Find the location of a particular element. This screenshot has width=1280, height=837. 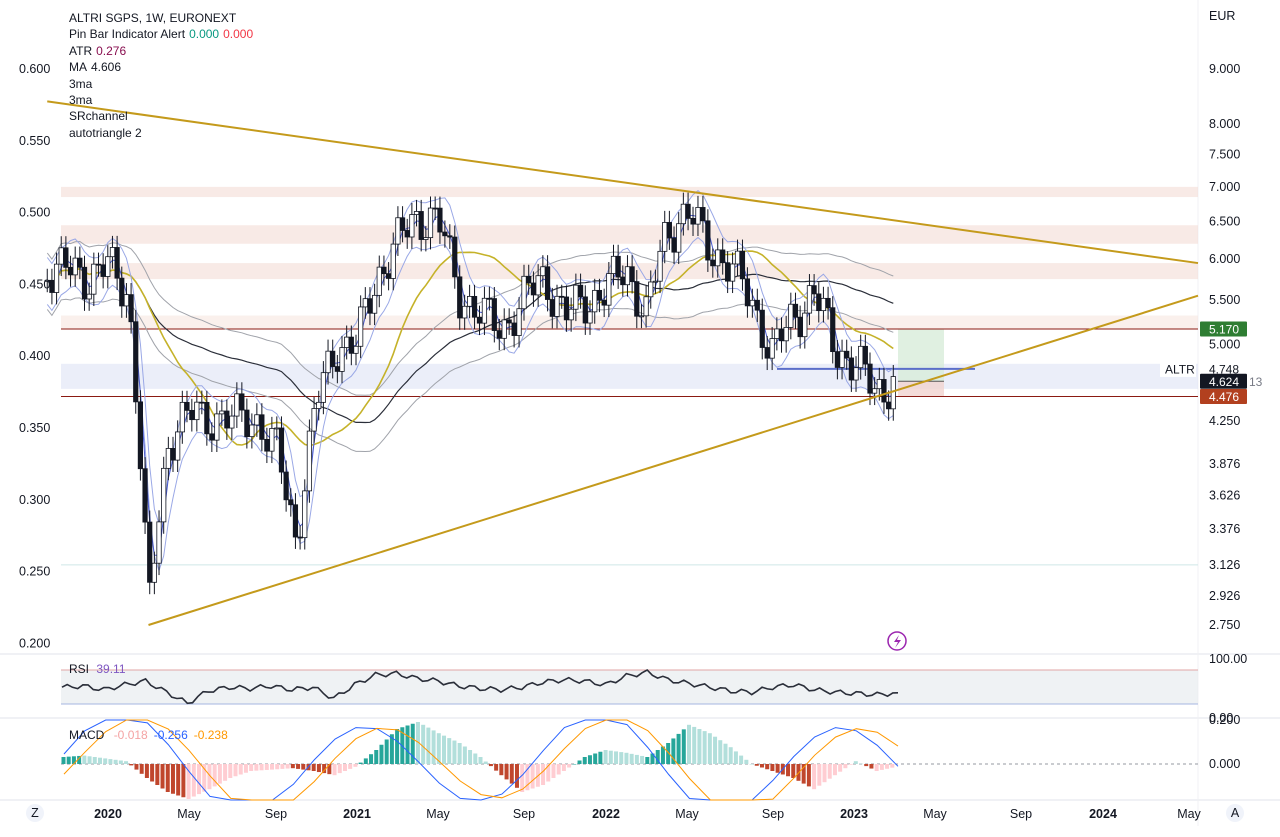

indicator-1: ATR 0.276 is located at coordinates (161, 51).